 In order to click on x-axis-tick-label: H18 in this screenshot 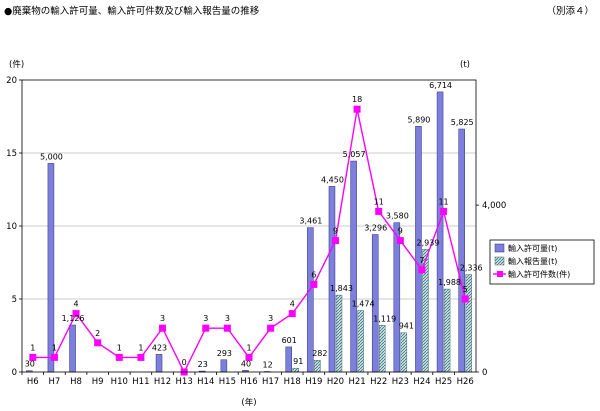, I will do `click(292, 382)`.